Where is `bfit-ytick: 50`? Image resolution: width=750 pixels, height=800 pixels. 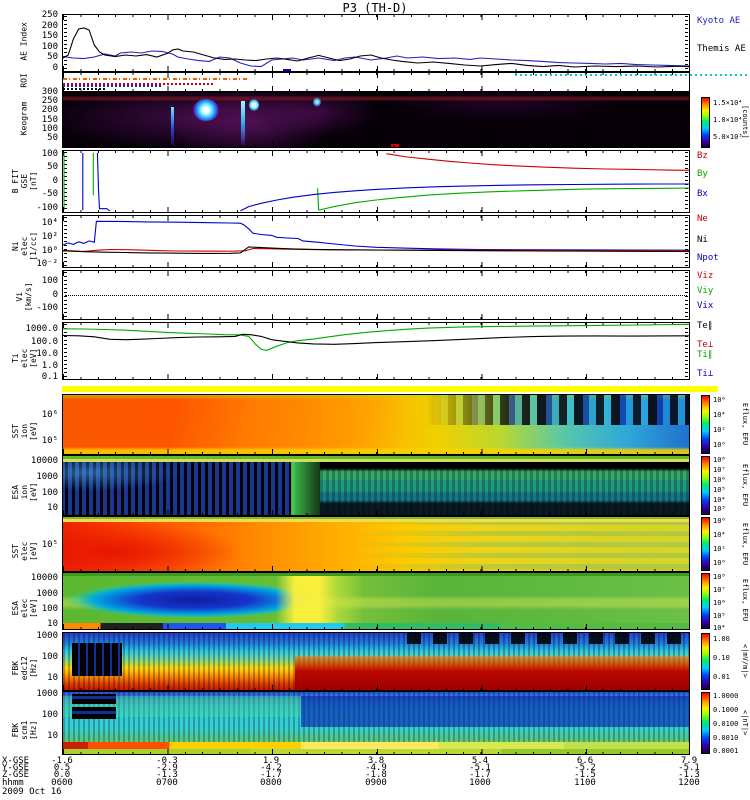 bfit-ytick: 50 is located at coordinates (52, 167).